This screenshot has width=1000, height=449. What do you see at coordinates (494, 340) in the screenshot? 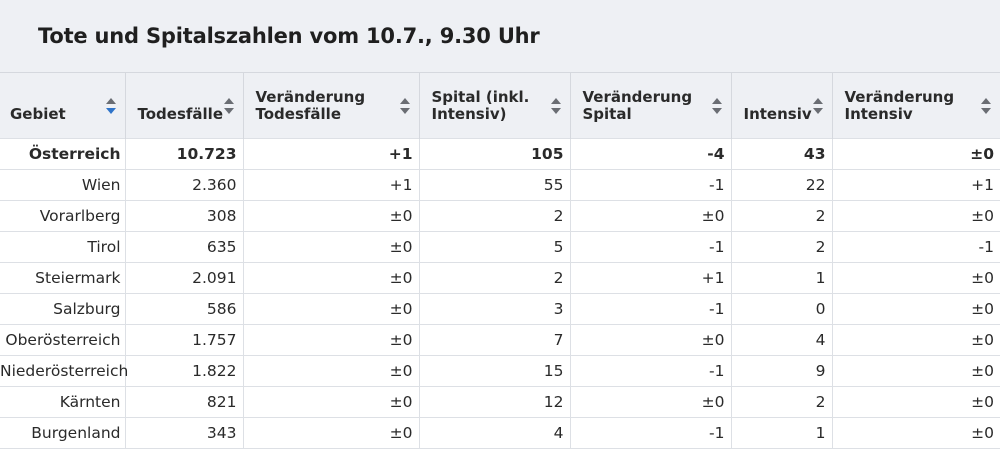
I see `table-cell-spital: 7` at bounding box center [494, 340].